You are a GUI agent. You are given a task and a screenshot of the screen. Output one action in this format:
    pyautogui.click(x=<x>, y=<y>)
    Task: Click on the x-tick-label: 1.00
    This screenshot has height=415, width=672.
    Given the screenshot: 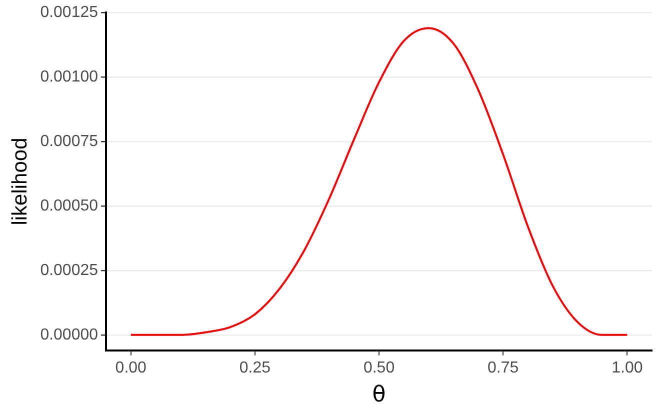 What is the action you would take?
    pyautogui.click(x=627, y=367)
    